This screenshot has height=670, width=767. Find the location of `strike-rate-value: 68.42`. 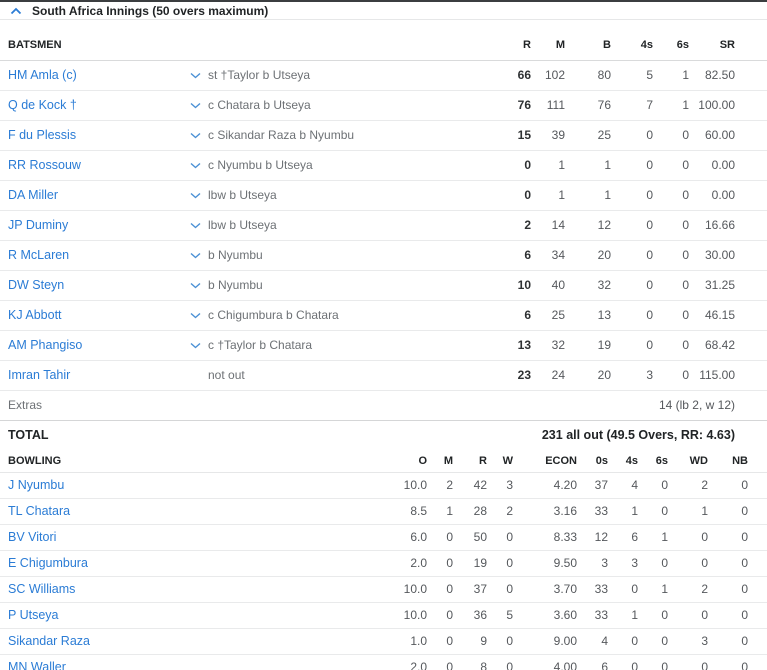

strike-rate-value: 68.42 is located at coordinates (728, 345).